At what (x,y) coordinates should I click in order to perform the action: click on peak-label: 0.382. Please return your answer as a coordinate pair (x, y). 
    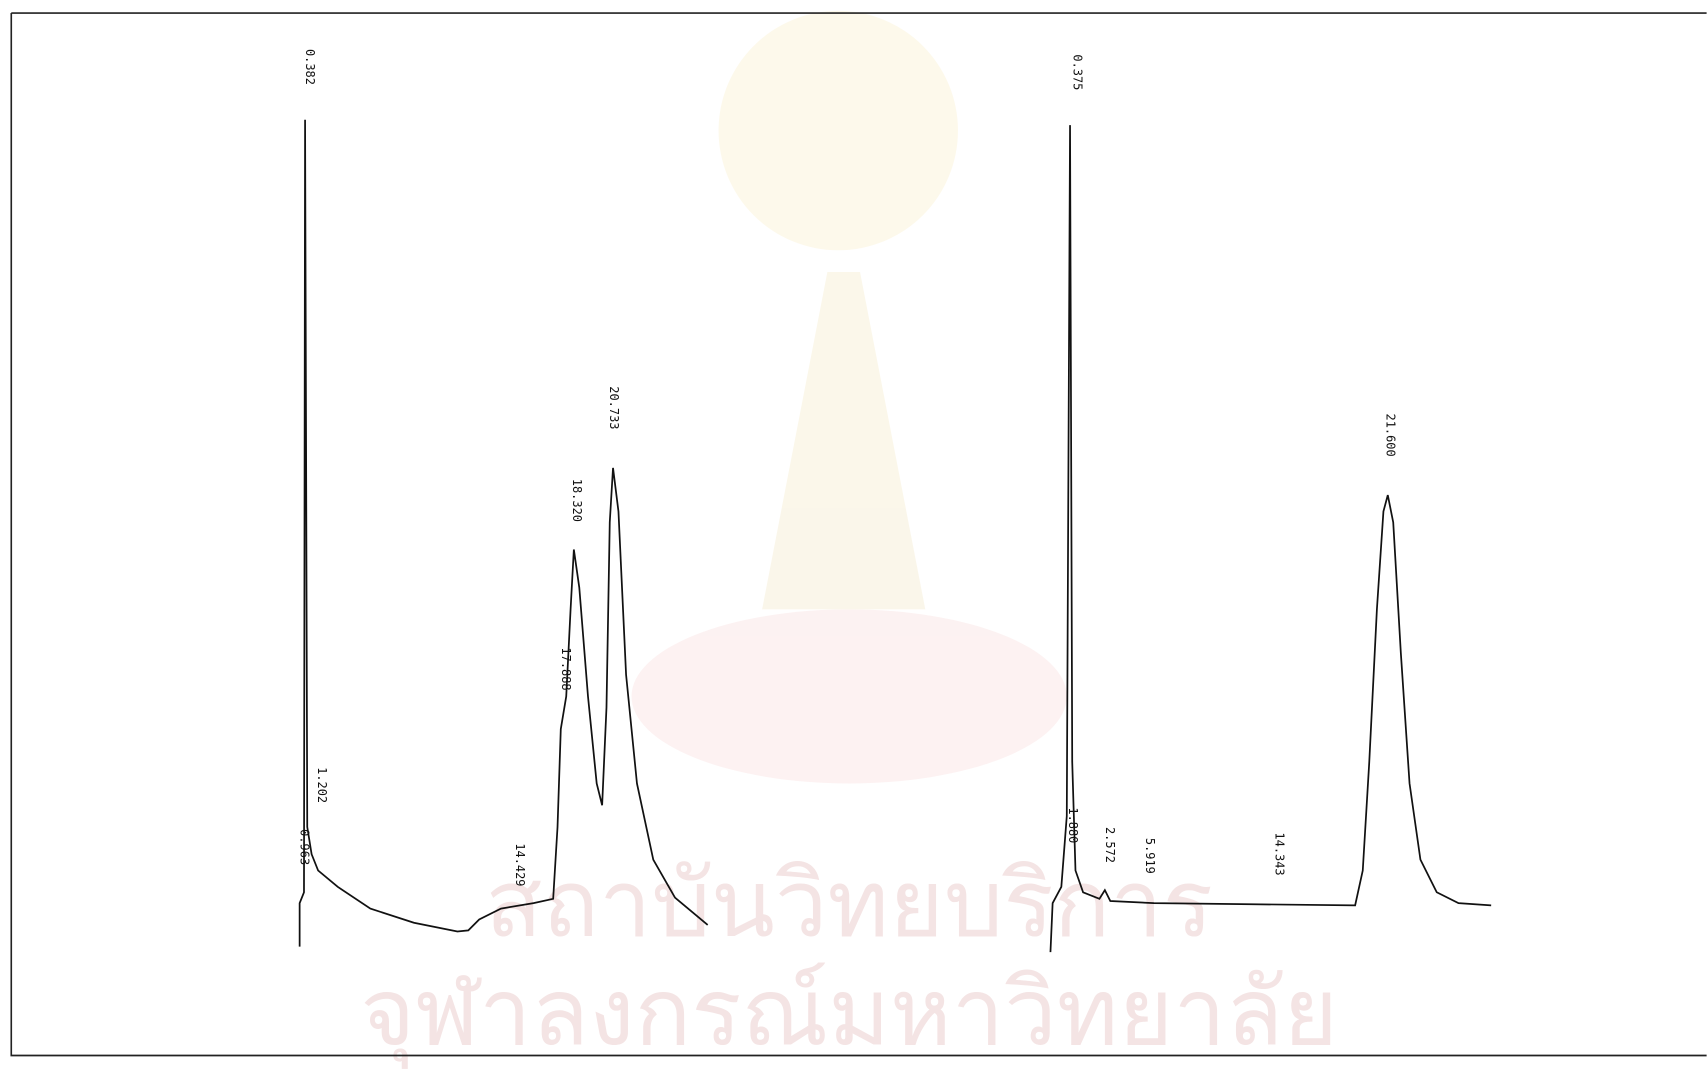
    Looking at the image, I should click on (310, 67).